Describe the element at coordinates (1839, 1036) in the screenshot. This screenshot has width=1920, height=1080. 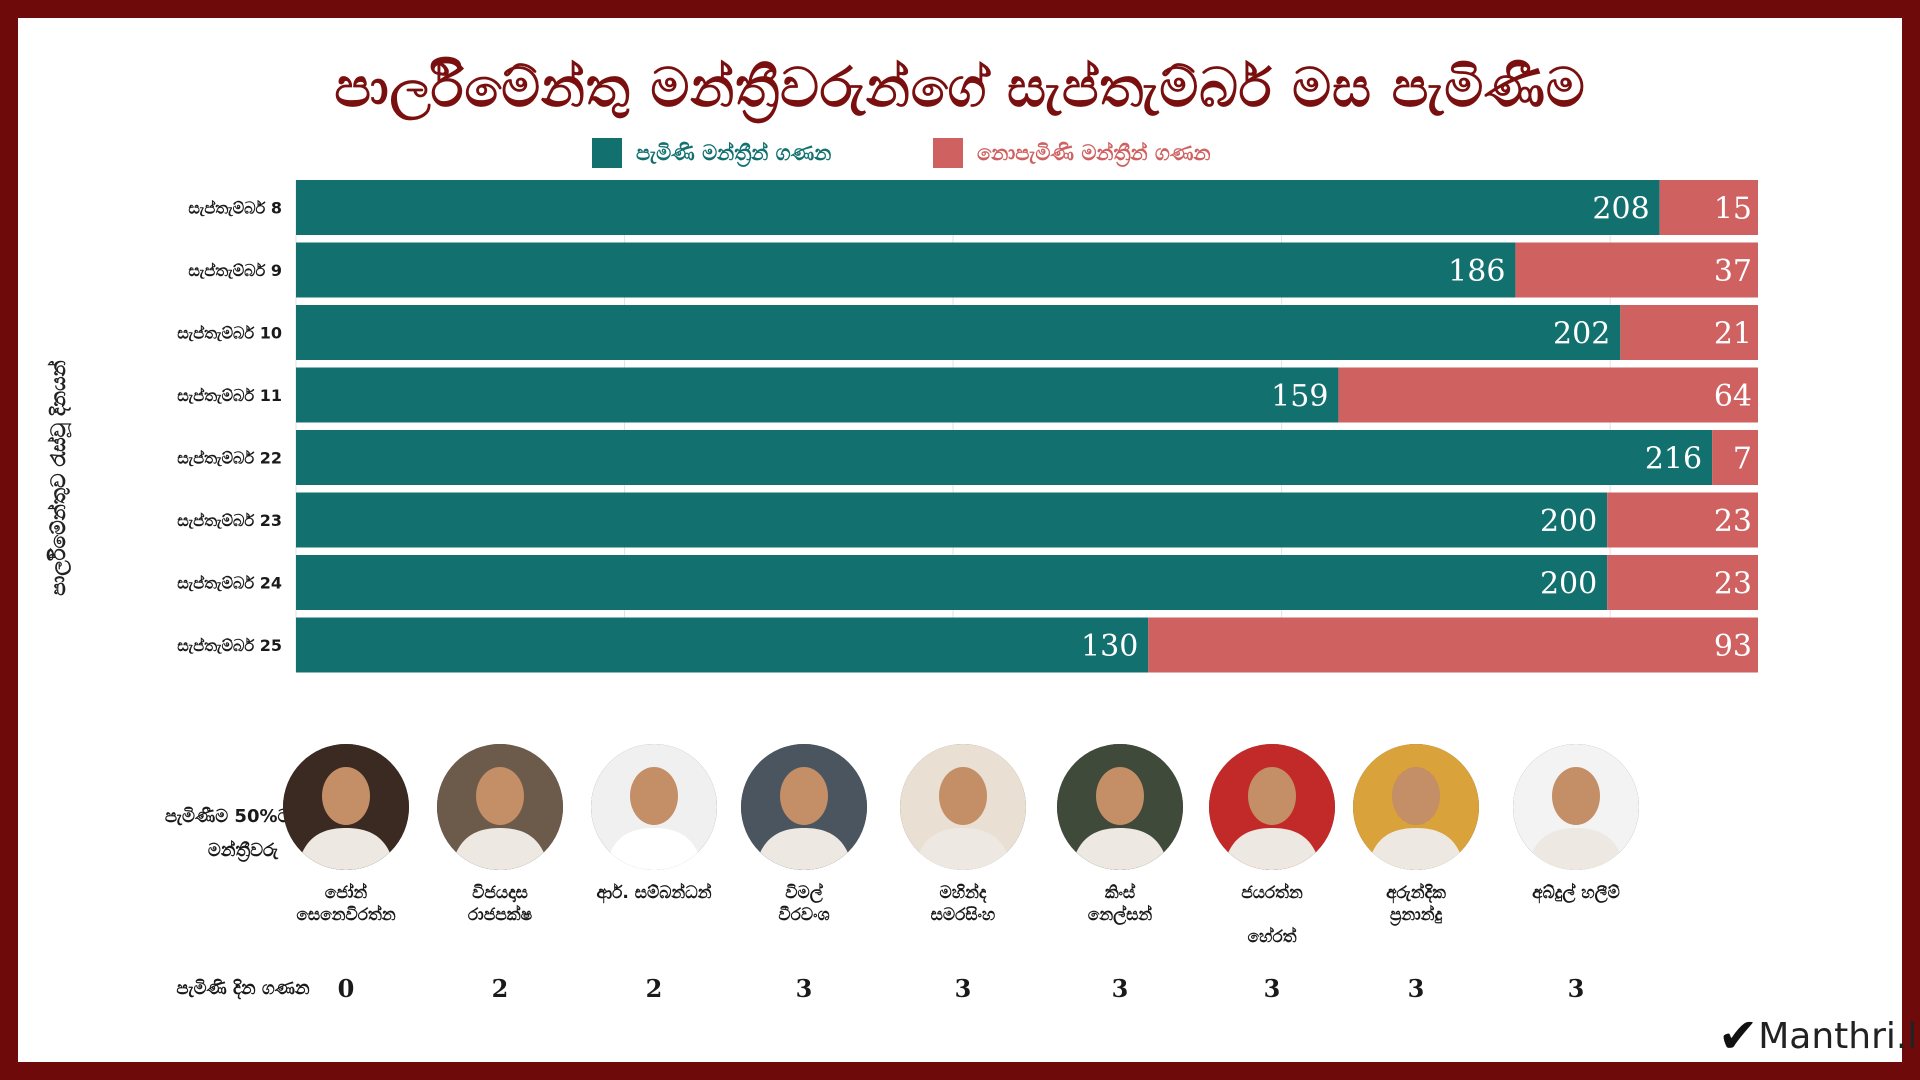
I see `brand-name: Manthri.lk` at that location.